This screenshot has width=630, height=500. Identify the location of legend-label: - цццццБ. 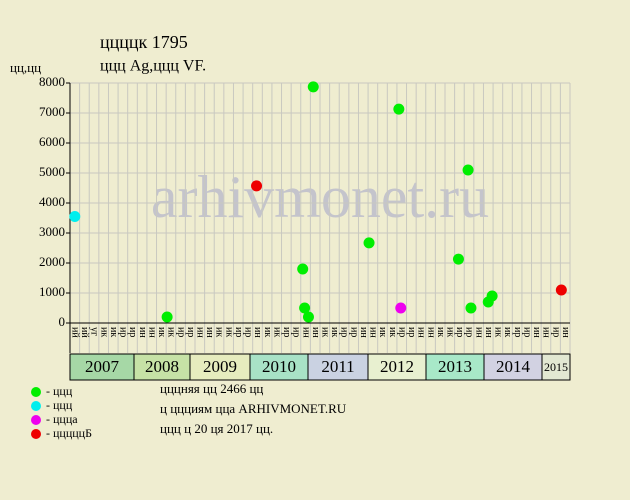
(69, 433).